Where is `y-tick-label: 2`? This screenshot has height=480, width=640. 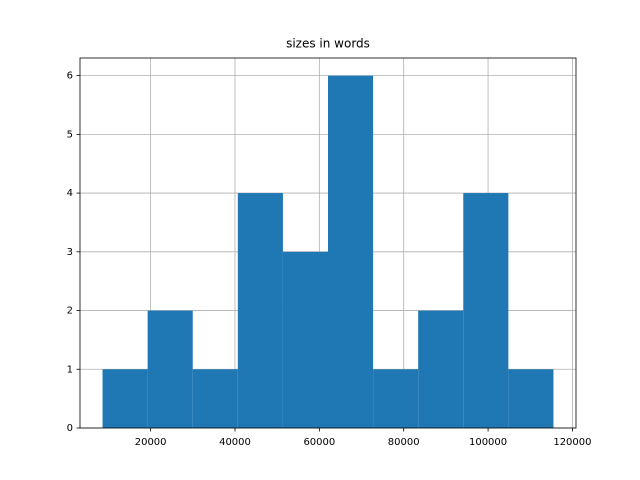 y-tick-label: 2 is located at coordinates (70, 311).